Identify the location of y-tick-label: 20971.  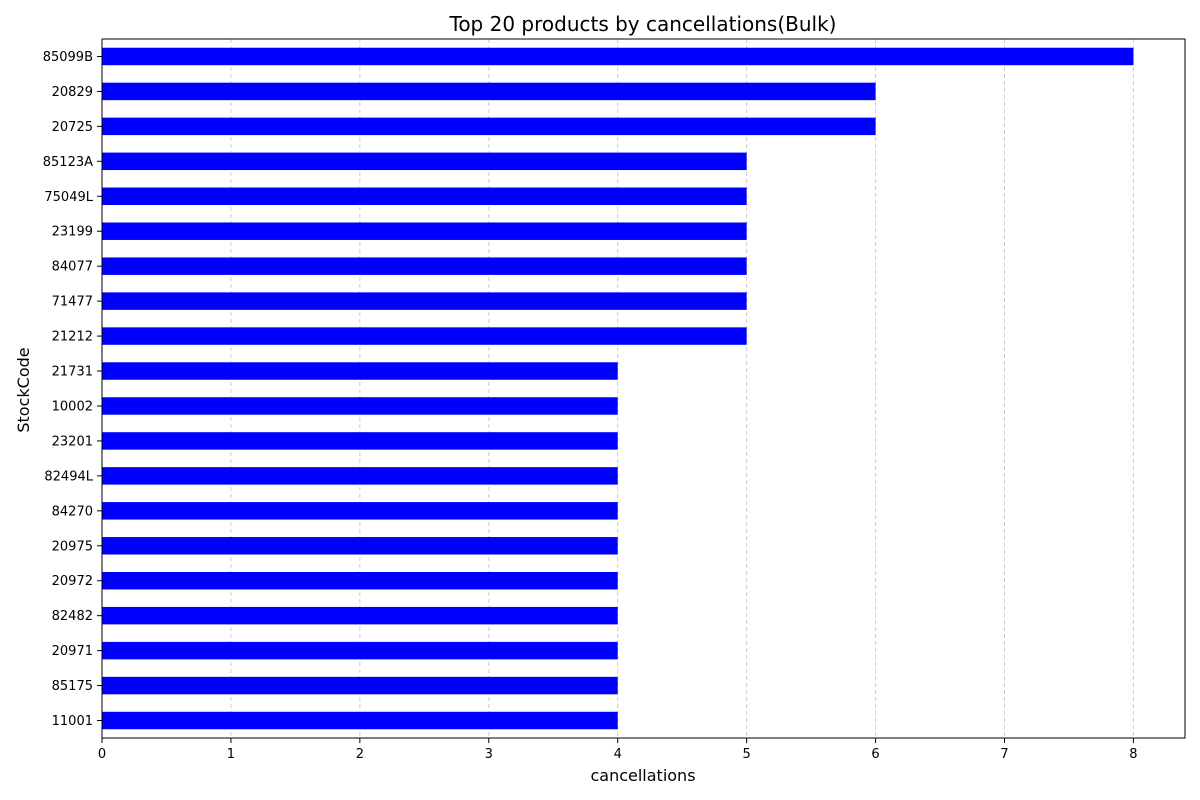
(72, 651).